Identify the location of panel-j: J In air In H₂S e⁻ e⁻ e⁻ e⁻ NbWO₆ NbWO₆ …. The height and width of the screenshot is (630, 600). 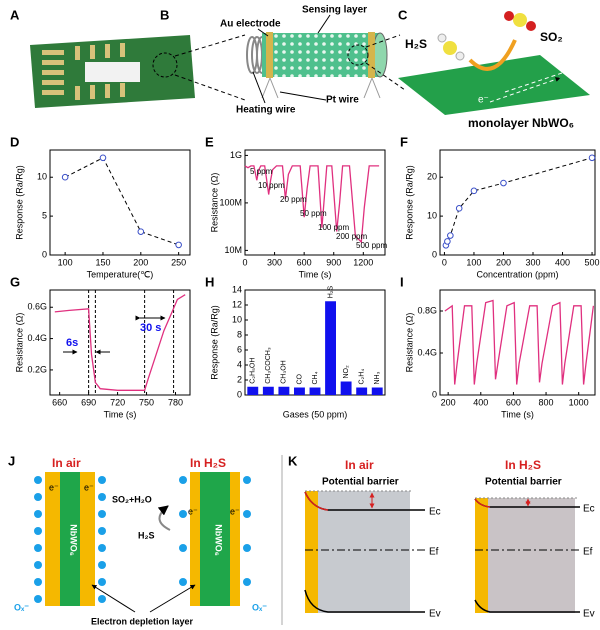
(137, 539).